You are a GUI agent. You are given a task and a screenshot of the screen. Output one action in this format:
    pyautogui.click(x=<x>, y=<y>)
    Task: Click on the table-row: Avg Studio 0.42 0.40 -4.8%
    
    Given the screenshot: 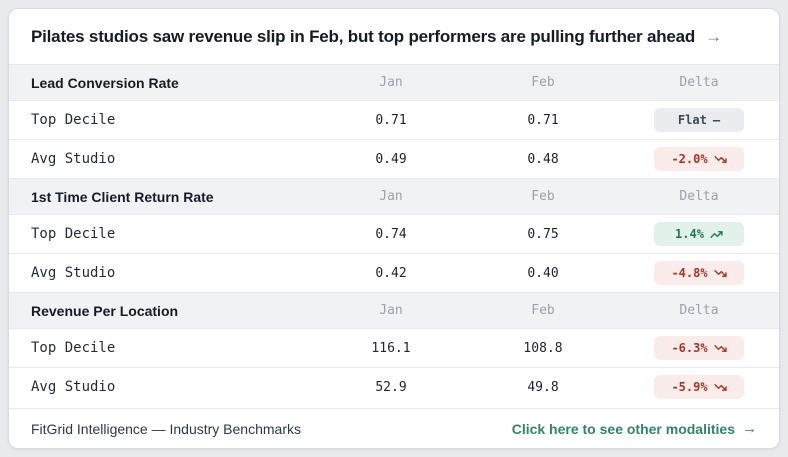 What is the action you would take?
    pyautogui.click(x=394, y=272)
    